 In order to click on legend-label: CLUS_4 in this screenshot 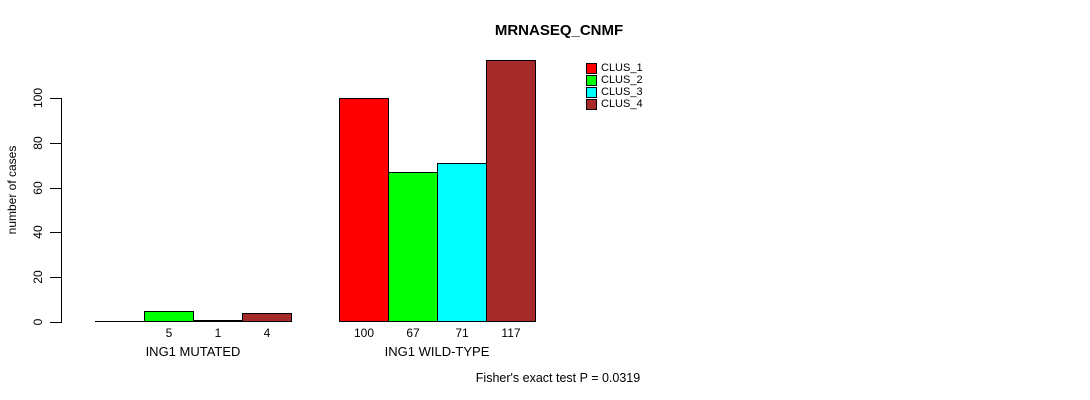, I will do `click(622, 104)`.